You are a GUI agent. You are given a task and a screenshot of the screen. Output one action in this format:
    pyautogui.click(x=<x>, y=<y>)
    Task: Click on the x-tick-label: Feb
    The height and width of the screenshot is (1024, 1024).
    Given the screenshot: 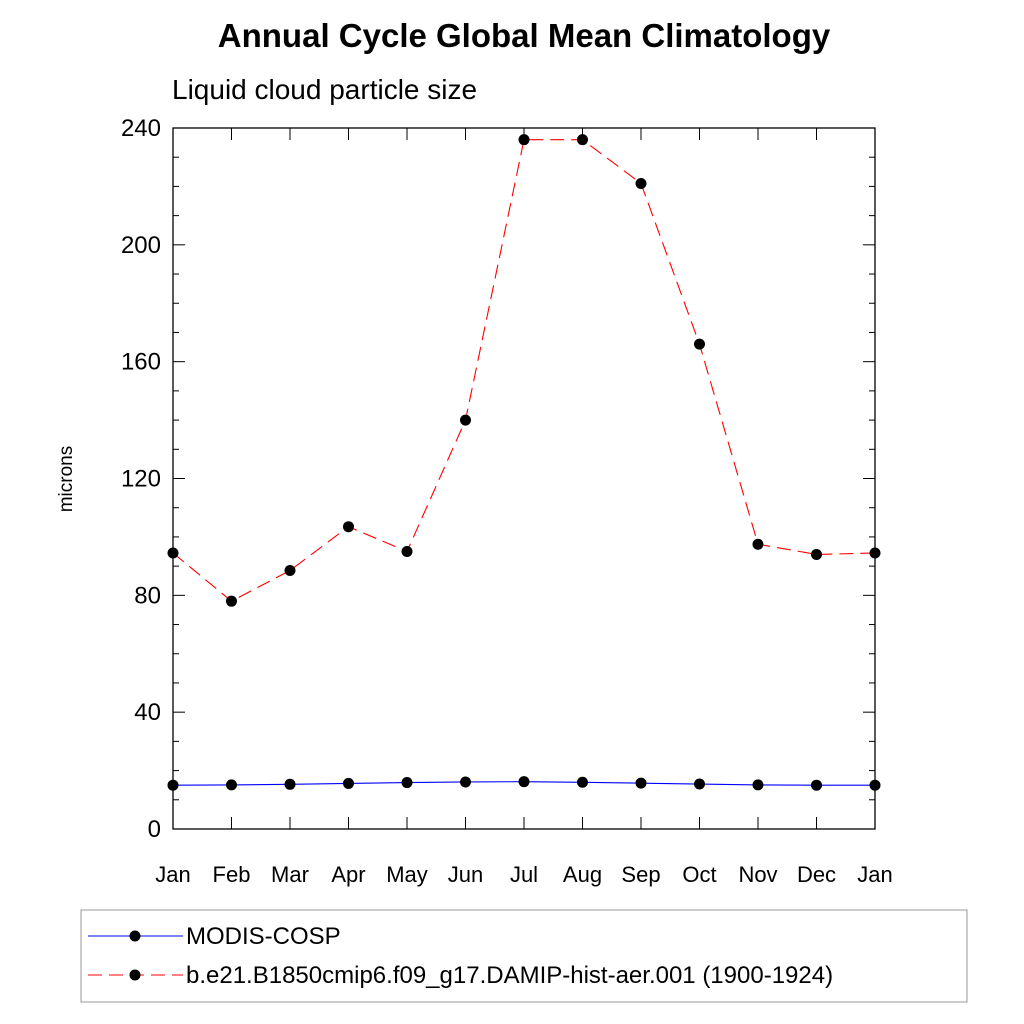 What is the action you would take?
    pyautogui.click(x=232, y=874)
    